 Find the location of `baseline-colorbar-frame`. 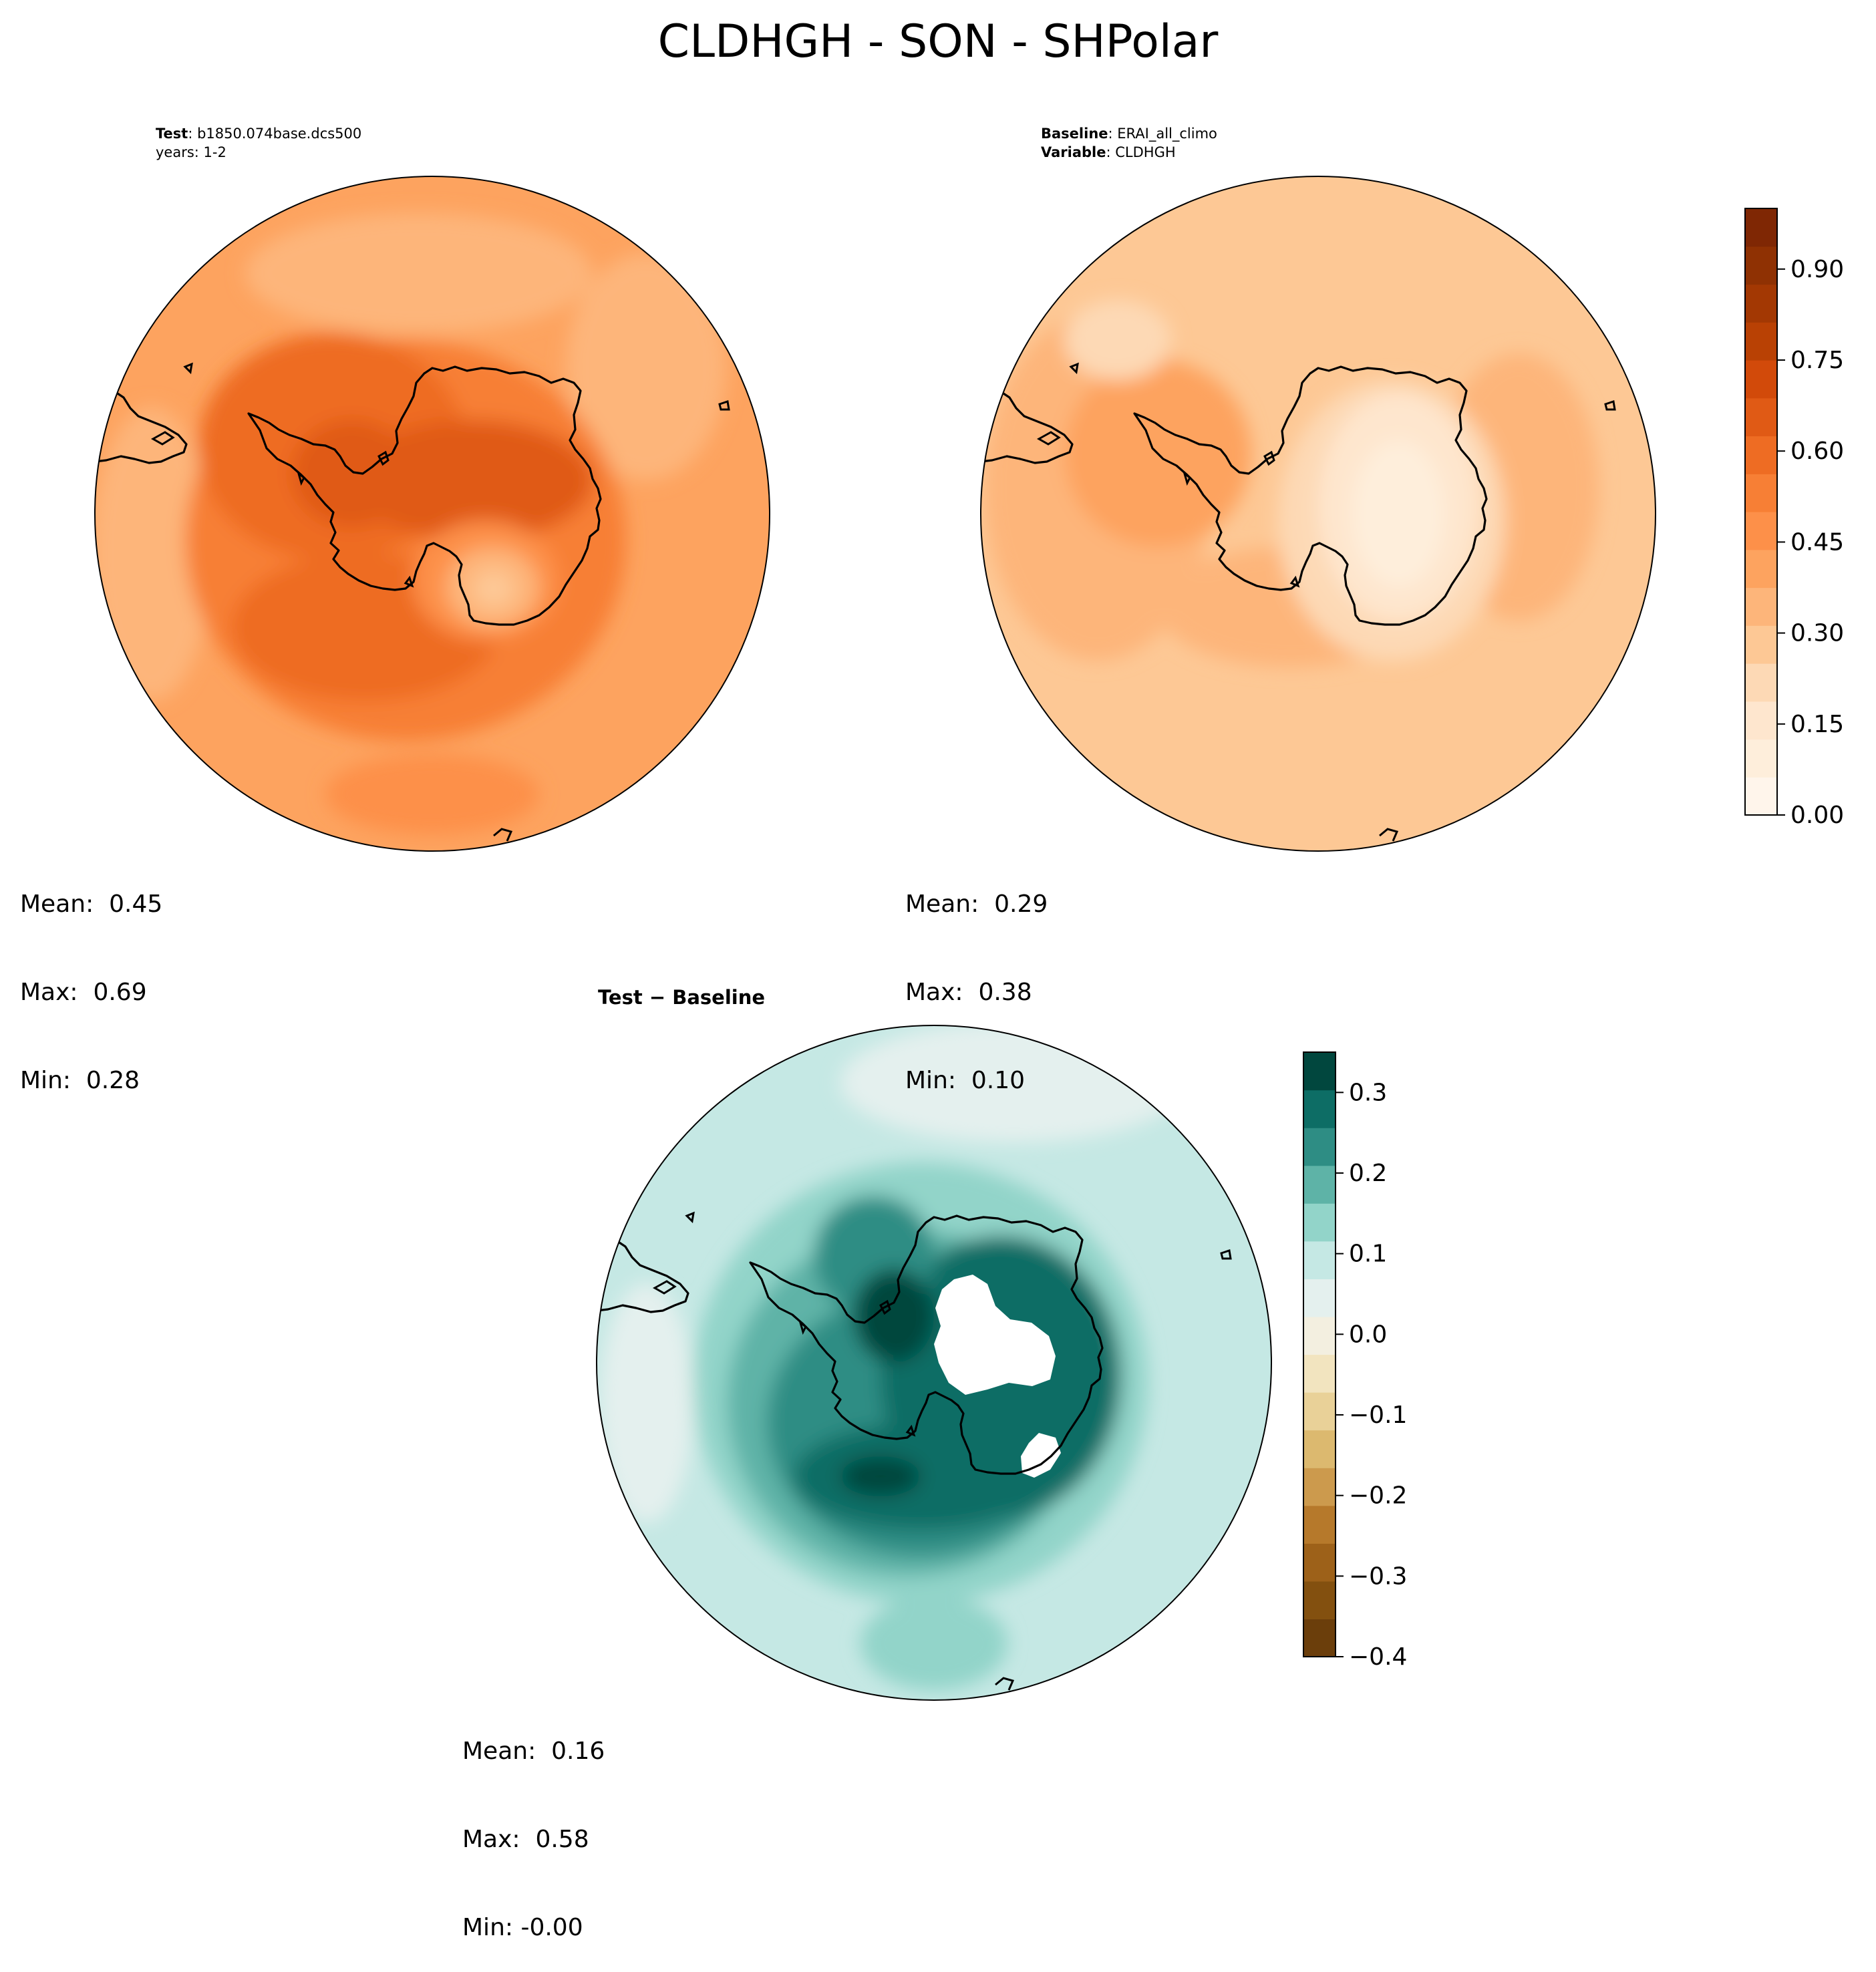

baseline-colorbar-frame is located at coordinates (1761, 512).